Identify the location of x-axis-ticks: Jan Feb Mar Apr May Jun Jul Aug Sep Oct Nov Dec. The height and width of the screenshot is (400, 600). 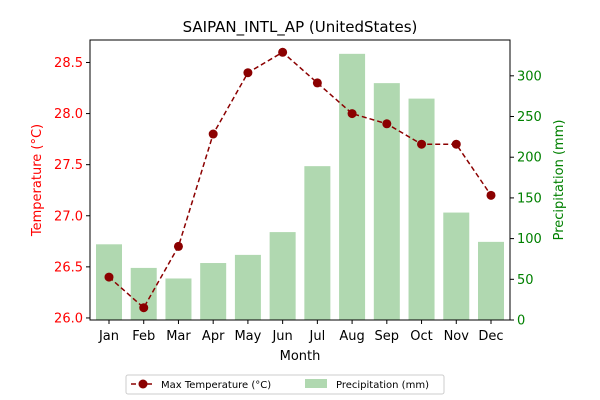
(301, 332).